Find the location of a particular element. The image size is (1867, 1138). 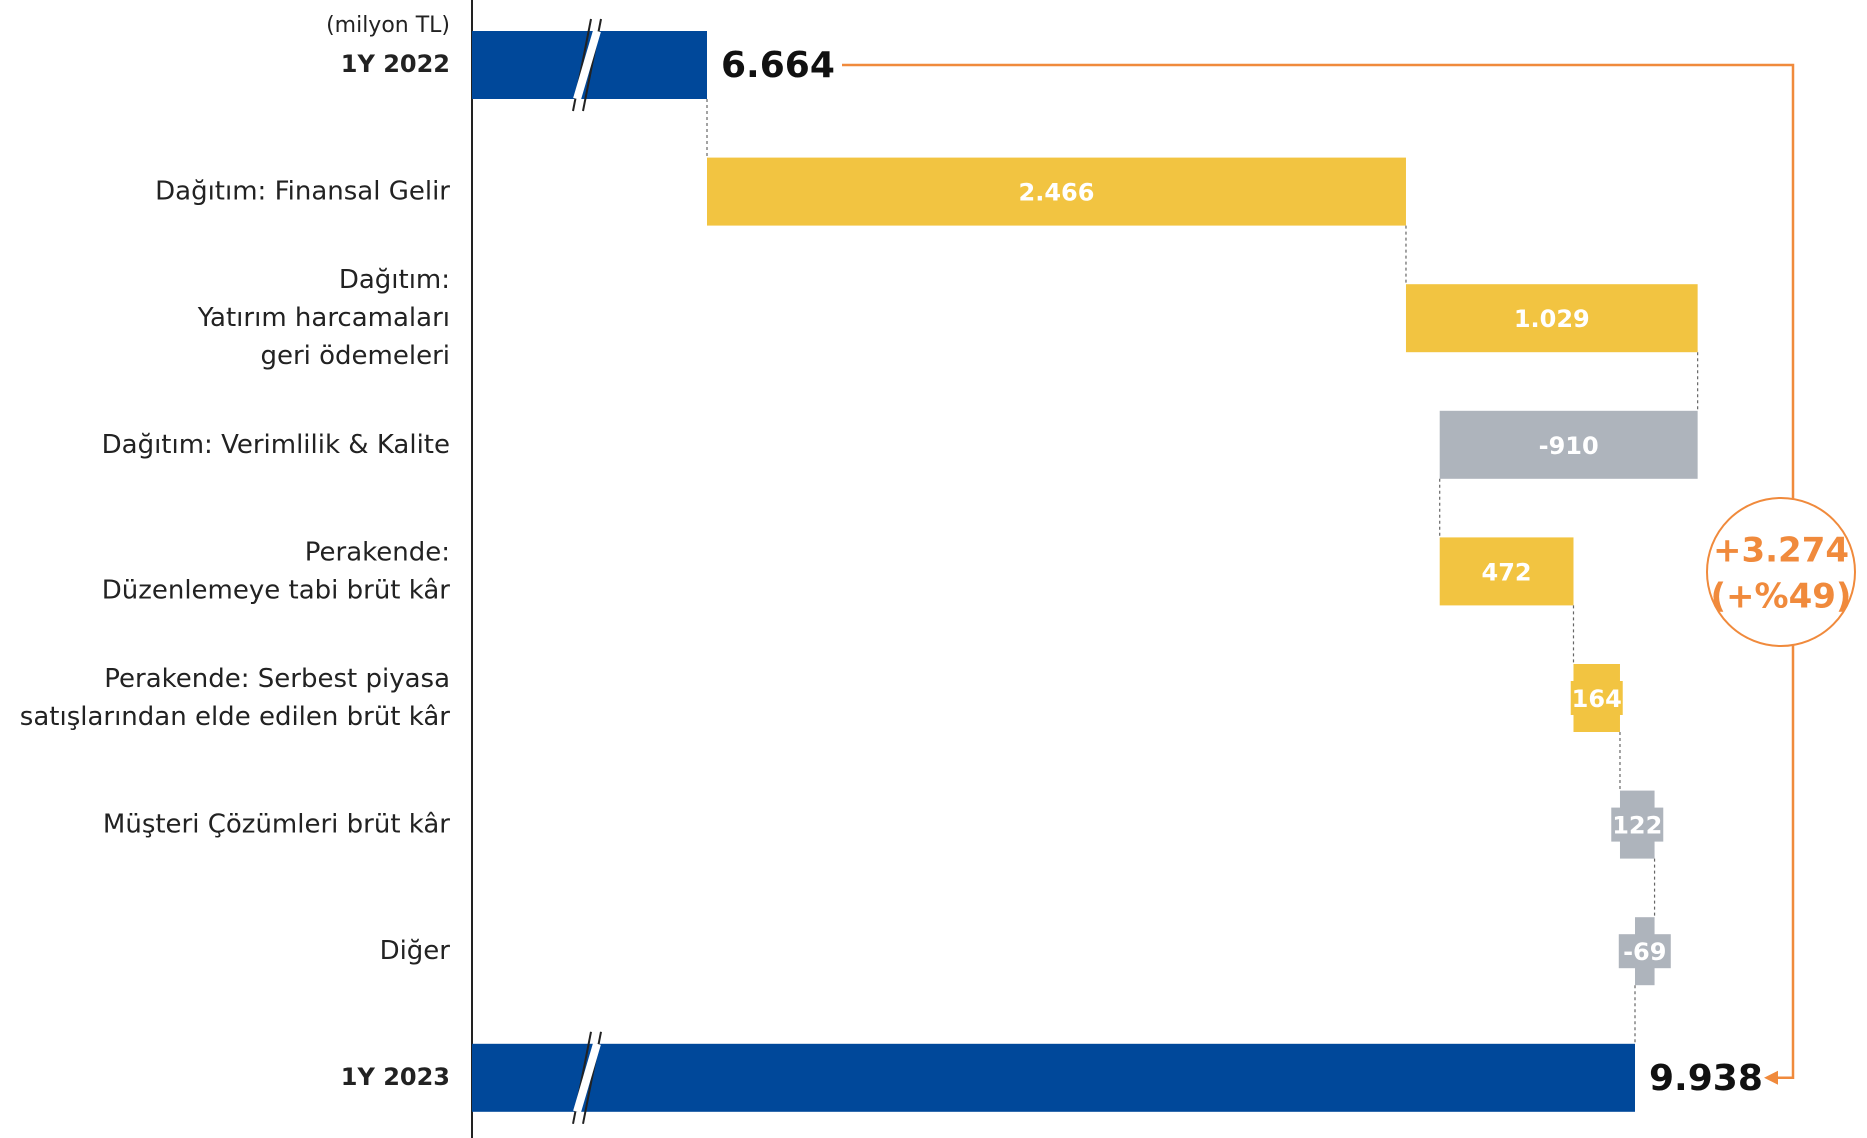

category-label: 1Y 2022 is located at coordinates (395, 64).